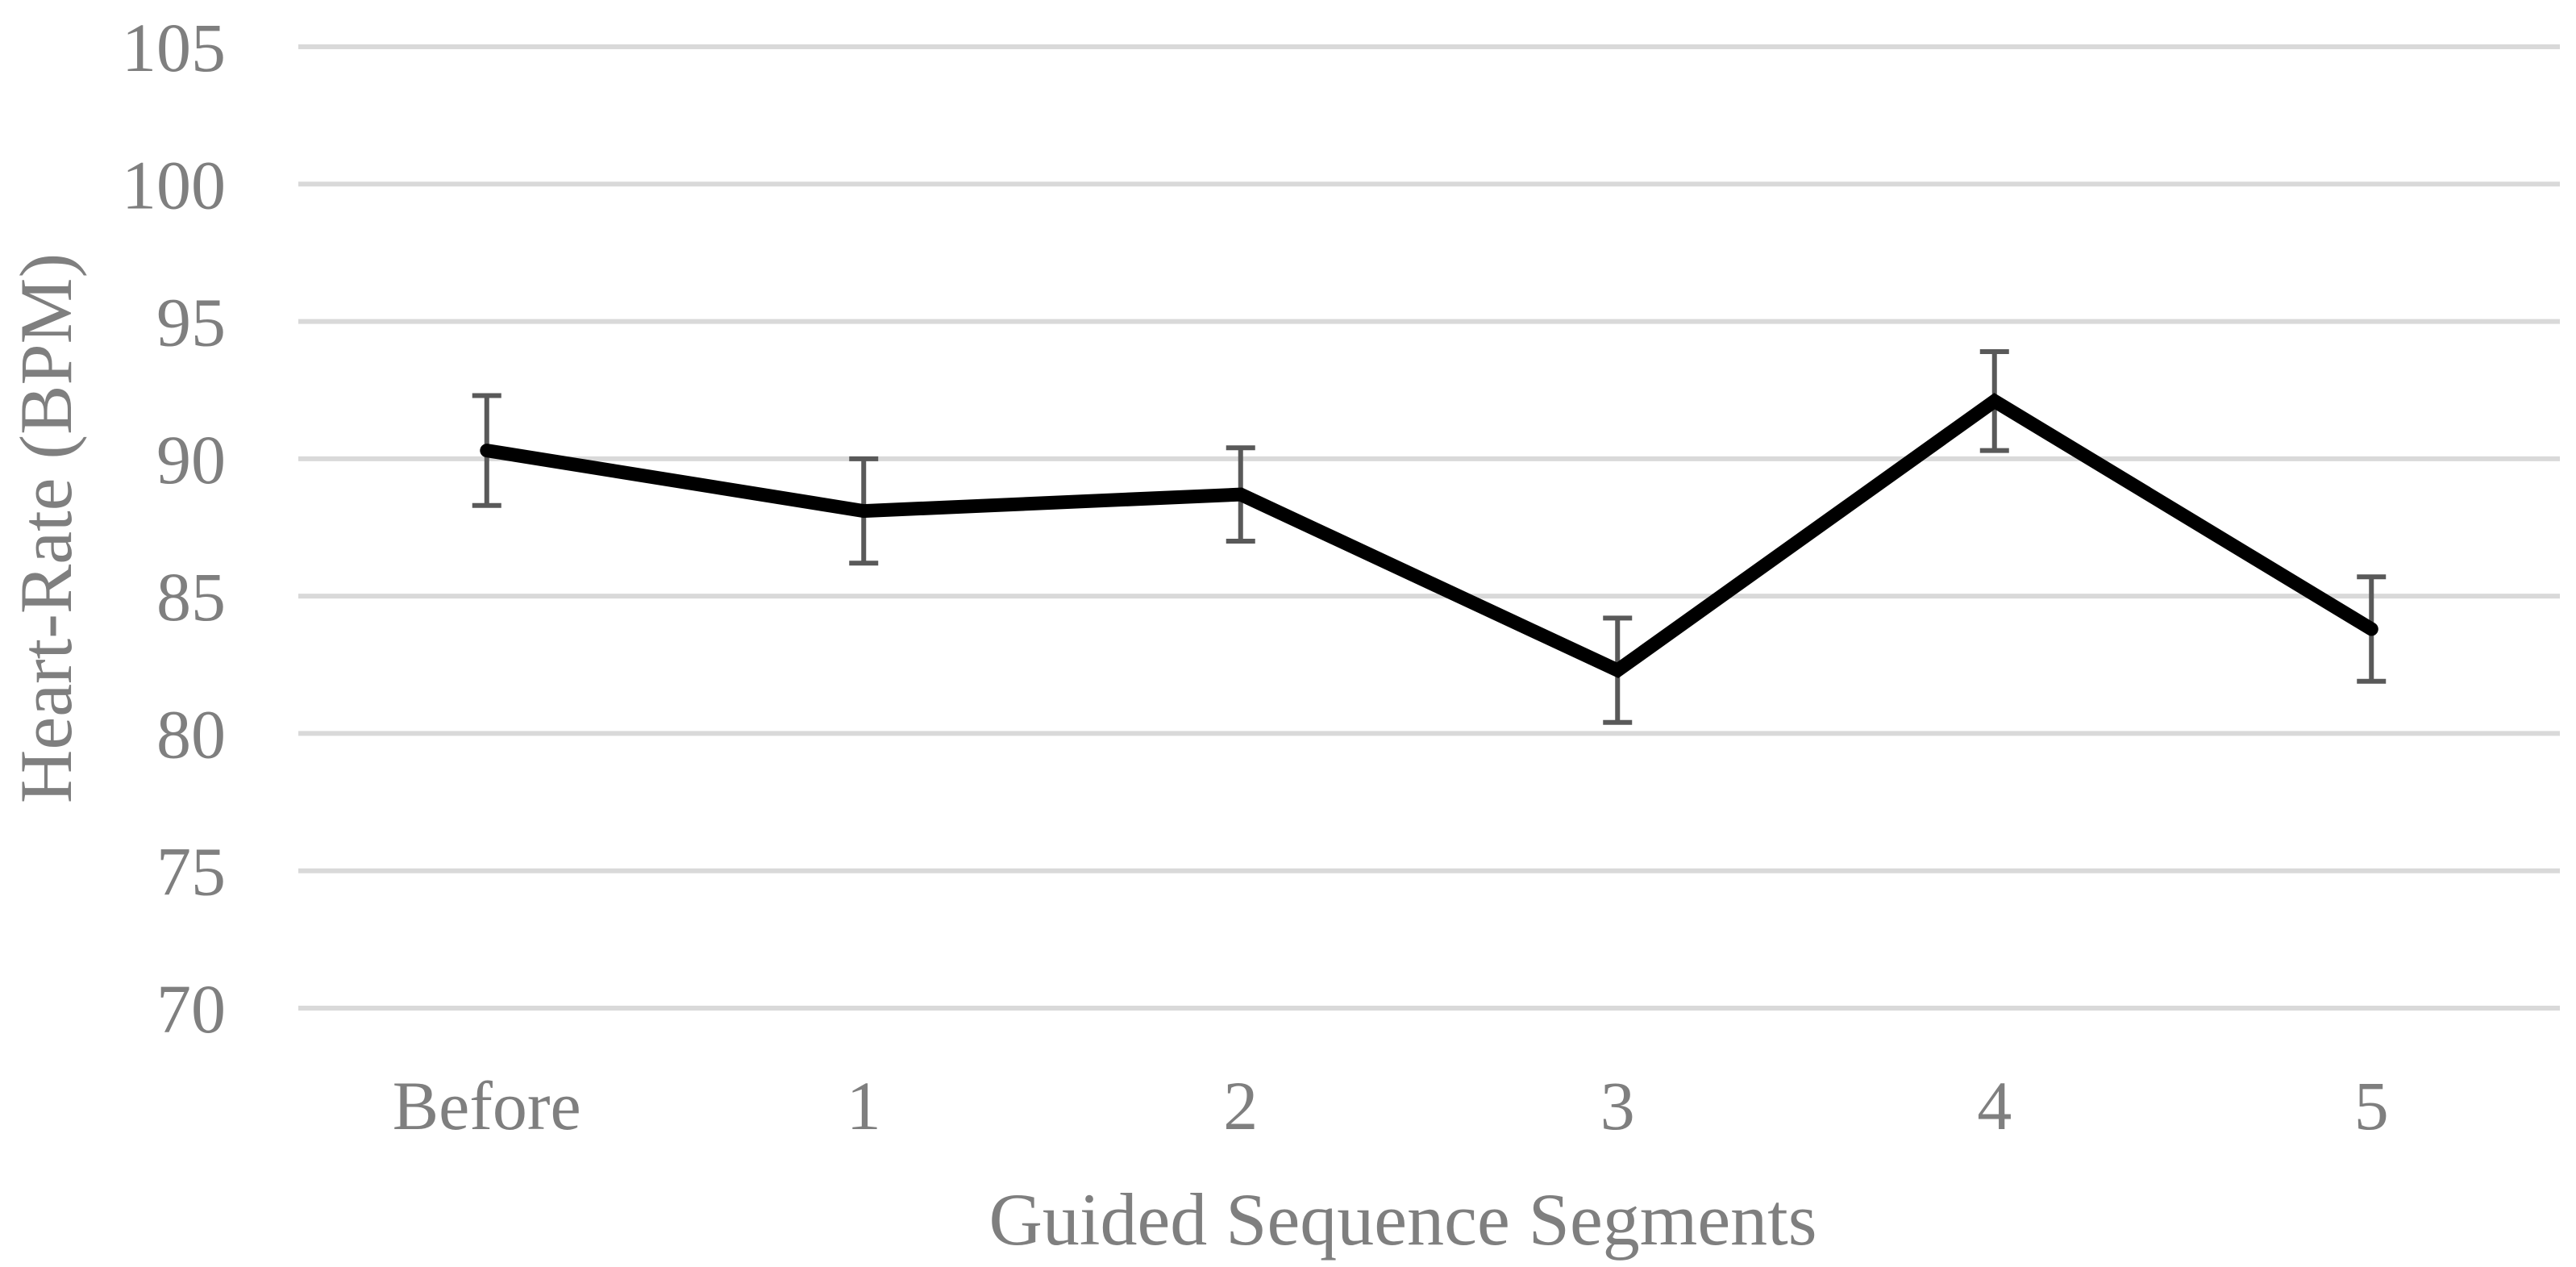 The image size is (2576, 1267). I want to click on y-tick-label: 100, so click(174, 184).